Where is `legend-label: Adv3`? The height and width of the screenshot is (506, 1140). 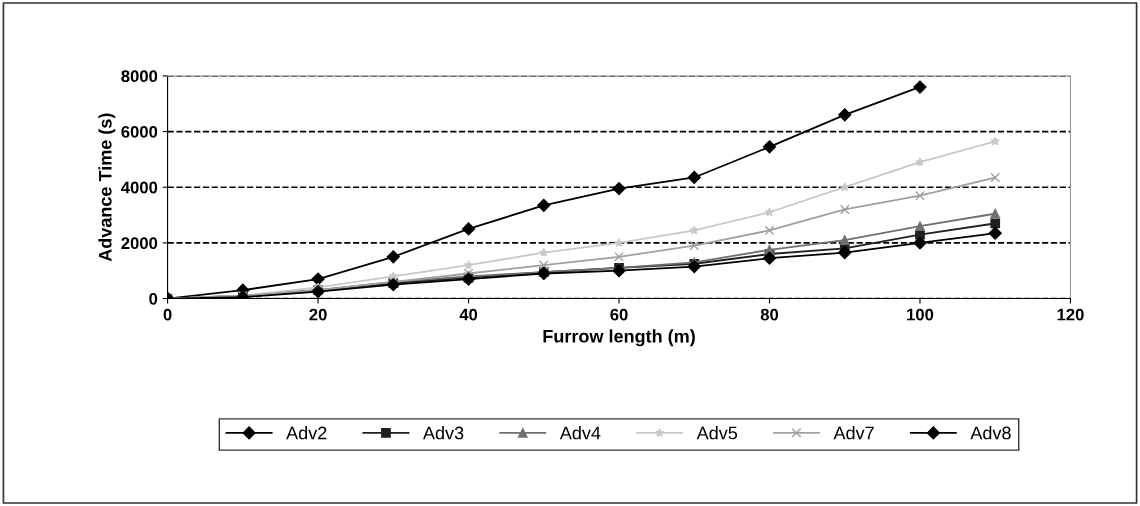
legend-label: Adv3 is located at coordinates (443, 433).